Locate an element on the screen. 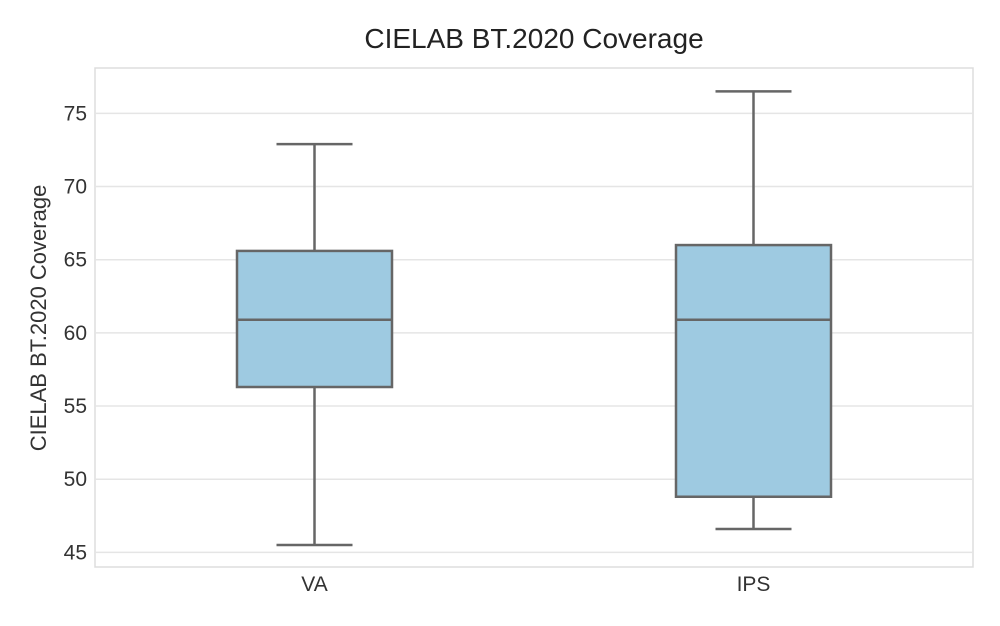  x-tick-label: IPS is located at coordinates (754, 584).